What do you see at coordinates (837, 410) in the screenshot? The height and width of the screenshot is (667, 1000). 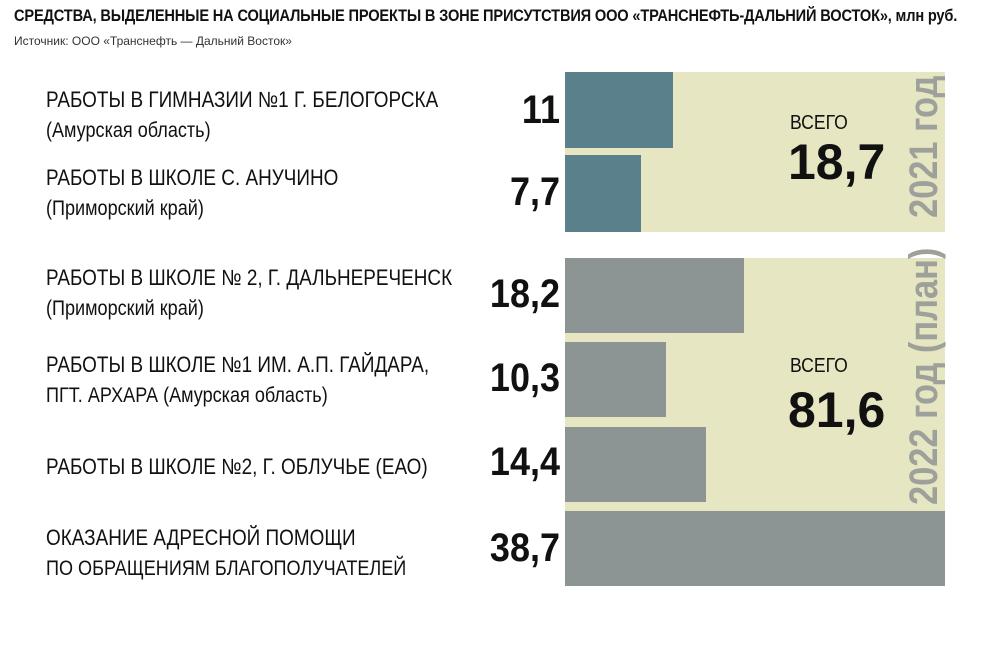 I see `total-value-2022: 81,6` at bounding box center [837, 410].